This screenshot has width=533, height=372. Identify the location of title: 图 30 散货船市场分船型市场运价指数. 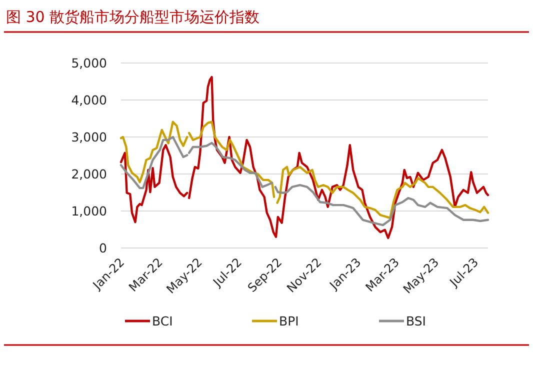
(133, 17).